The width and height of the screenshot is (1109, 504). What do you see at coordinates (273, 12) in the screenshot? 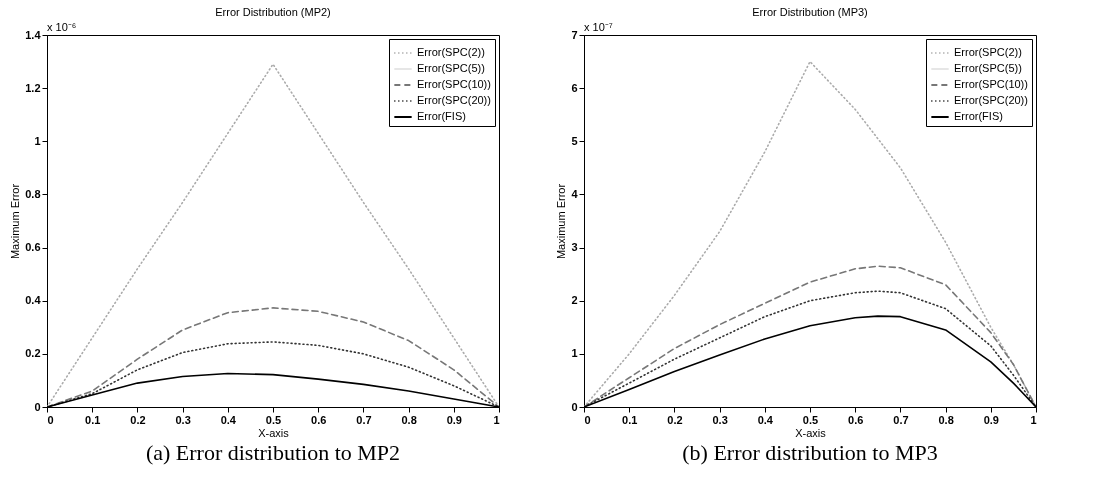
I see `chart-title: Error Distribution (MP2)` at bounding box center [273, 12].